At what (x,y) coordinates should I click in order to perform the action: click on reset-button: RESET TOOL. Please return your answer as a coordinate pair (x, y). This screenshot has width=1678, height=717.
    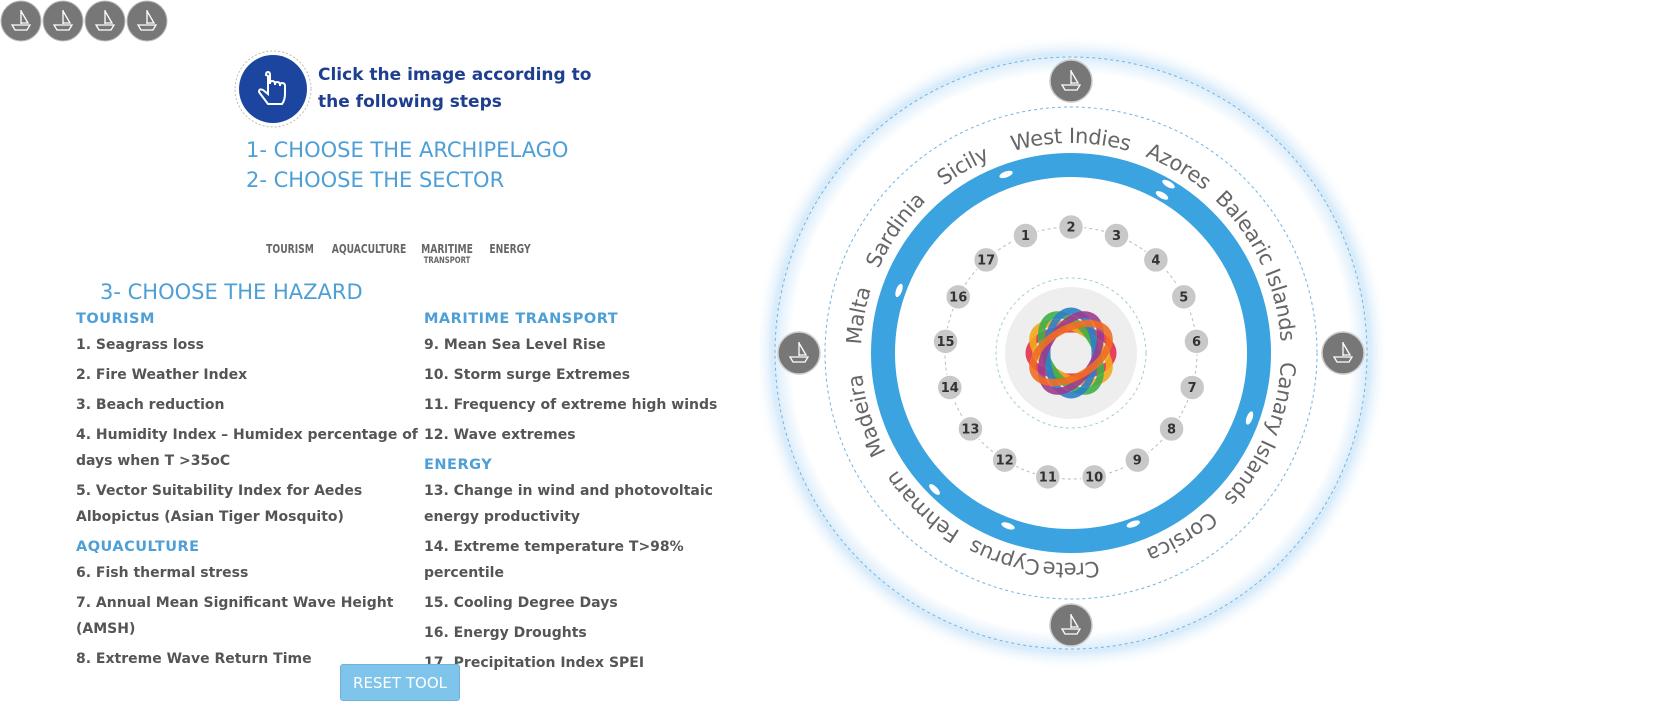
    Looking at the image, I should click on (400, 682).